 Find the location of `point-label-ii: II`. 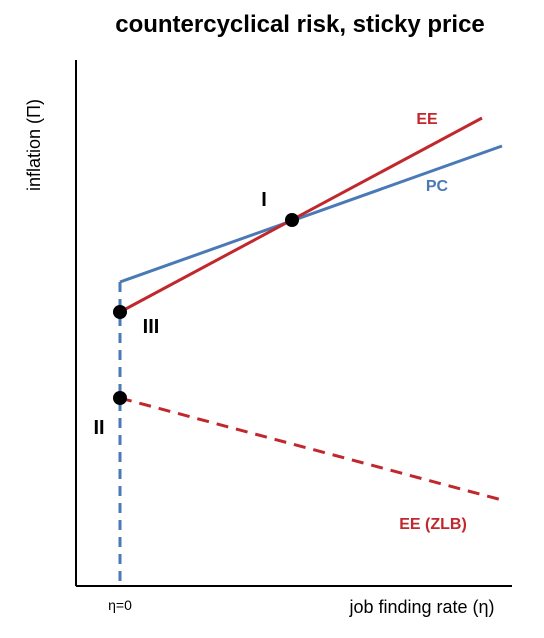

point-label-ii: II is located at coordinates (98, 428).